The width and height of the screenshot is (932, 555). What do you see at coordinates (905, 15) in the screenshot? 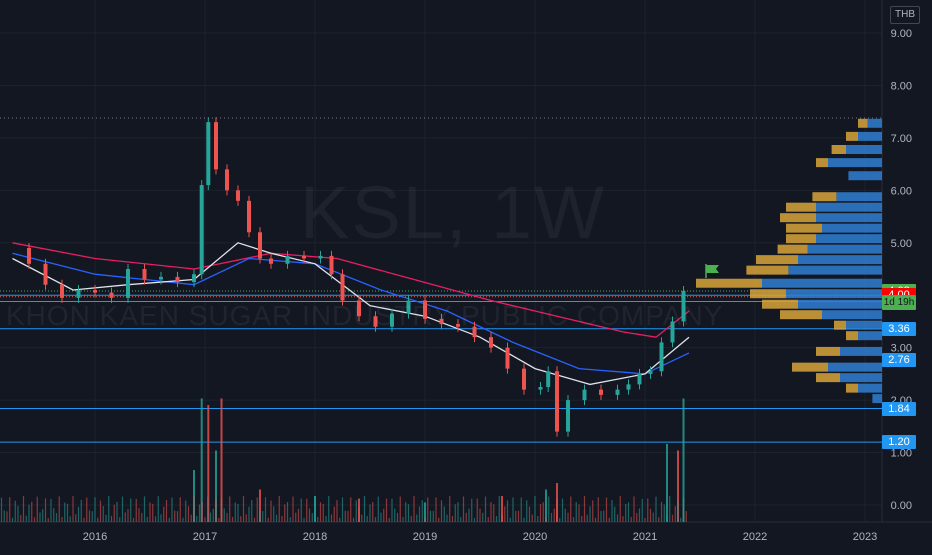
I see `currency-button: THB` at bounding box center [905, 15].